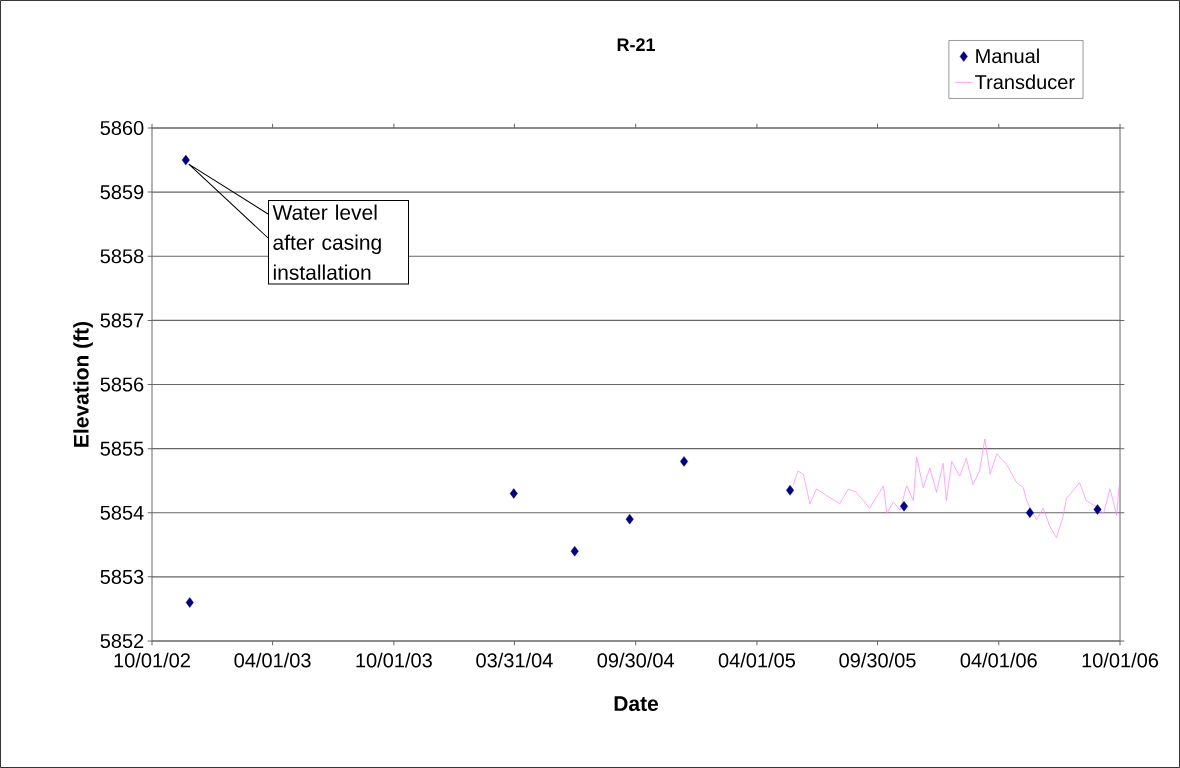 This screenshot has height=768, width=1180. I want to click on annotation: Water level after casing installation, so click(326, 242).